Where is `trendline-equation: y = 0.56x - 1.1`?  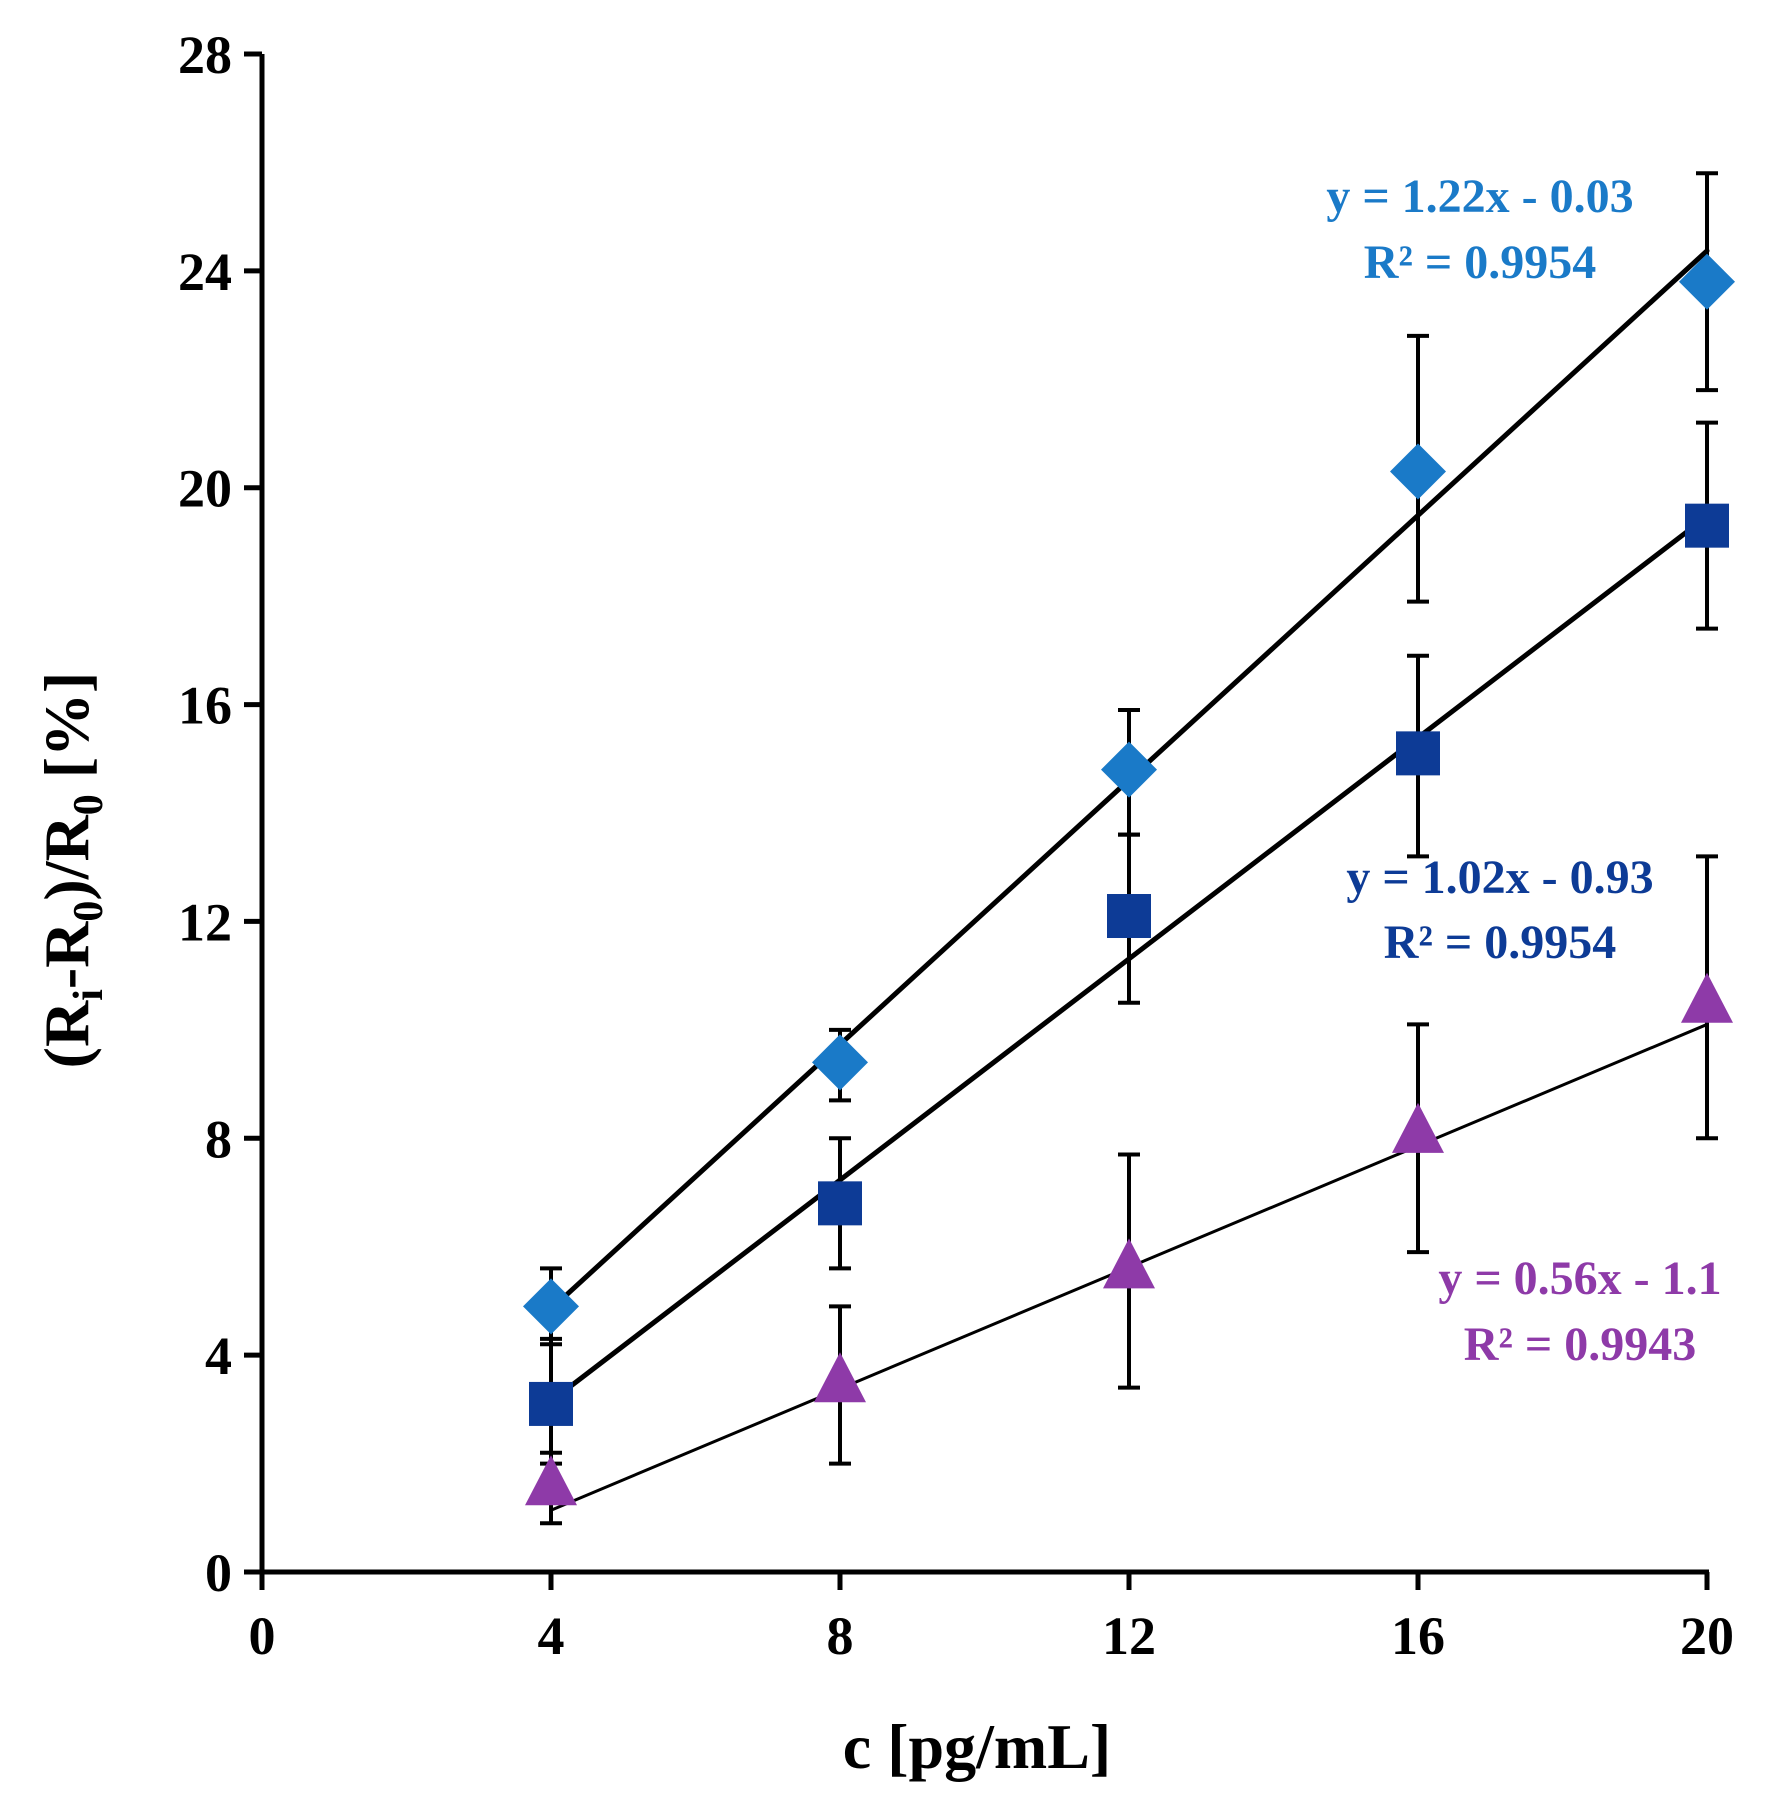 trendline-equation: y = 0.56x - 1.1 is located at coordinates (1579, 1278).